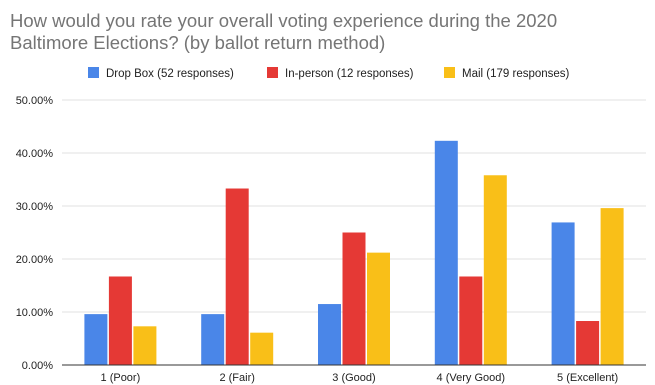  Describe the element at coordinates (35, 154) in the screenshot. I see `y-tick-label: 40.00%` at that location.